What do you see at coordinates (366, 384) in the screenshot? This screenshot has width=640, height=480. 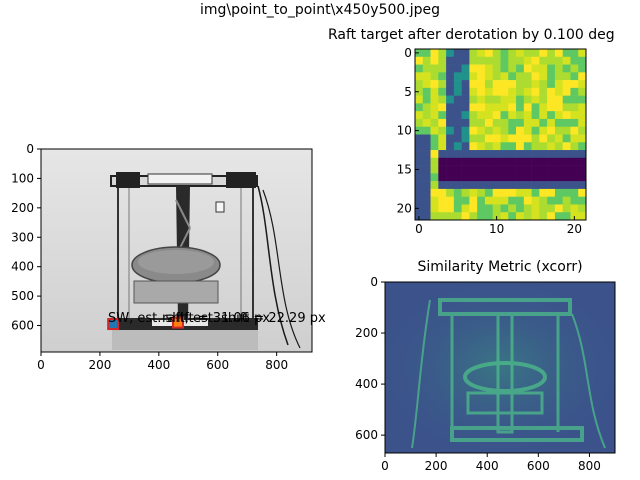 I see `similarity-ytick-label: 400` at bounding box center [366, 384].